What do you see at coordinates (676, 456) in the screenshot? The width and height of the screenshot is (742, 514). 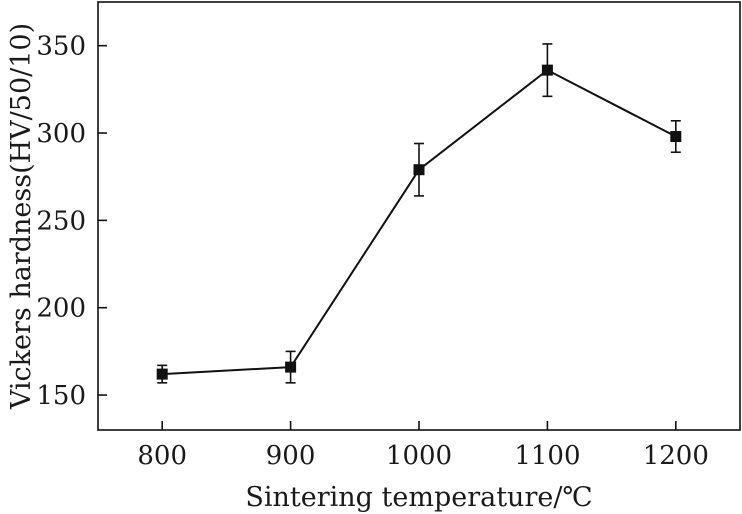 I see `x-tick-label: 1200` at bounding box center [676, 456].